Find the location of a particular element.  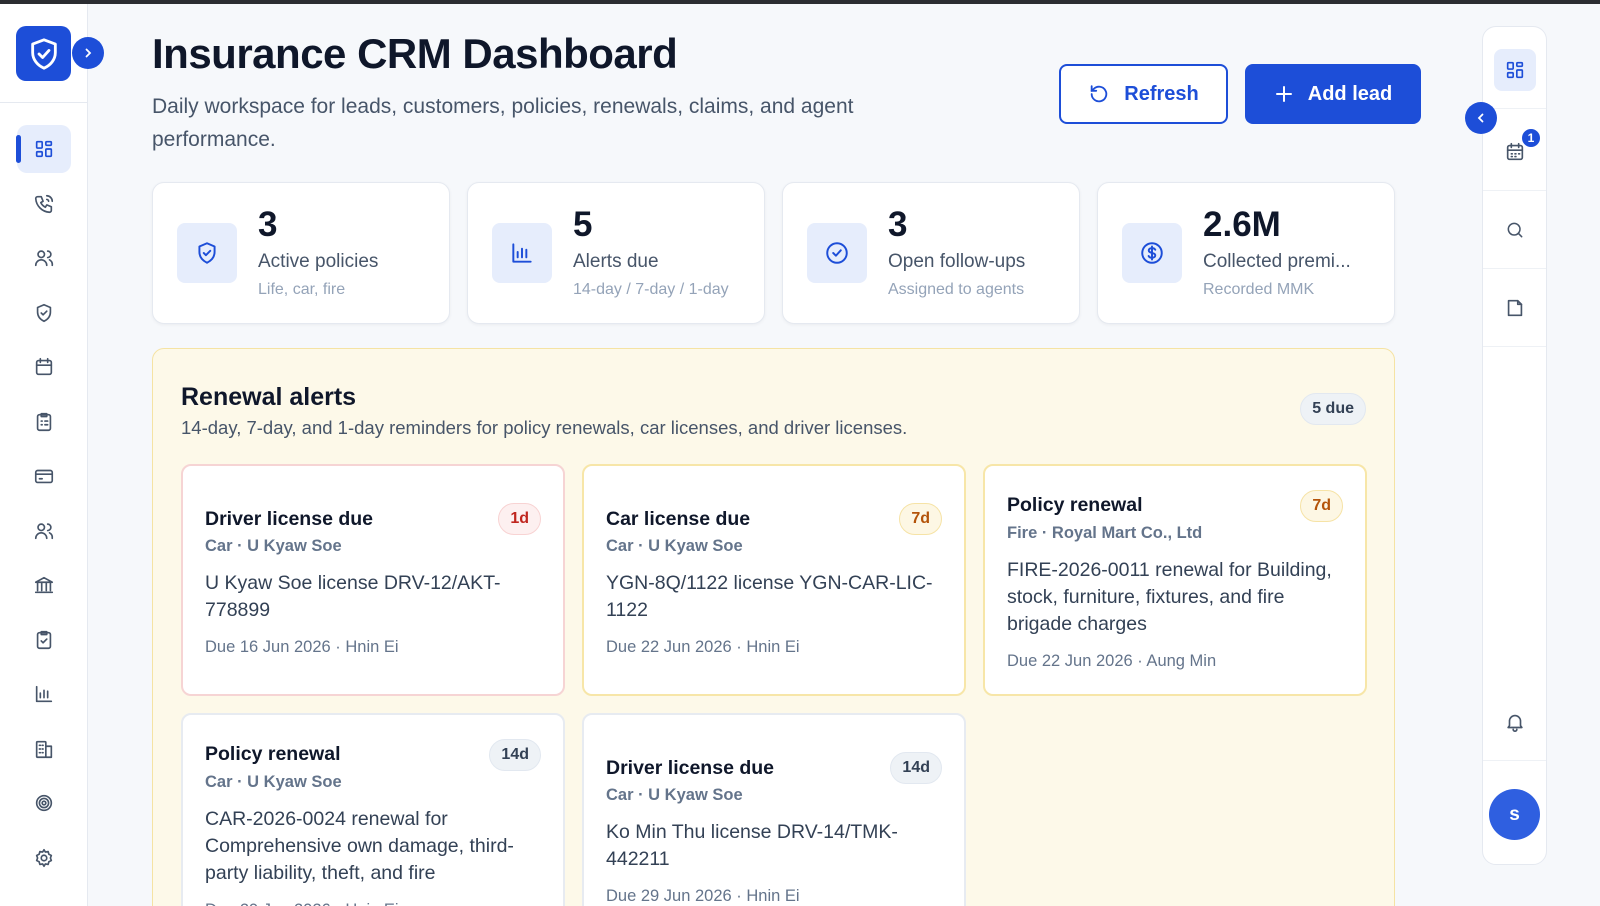

right-rail: 1 s is located at coordinates (1514, 445).